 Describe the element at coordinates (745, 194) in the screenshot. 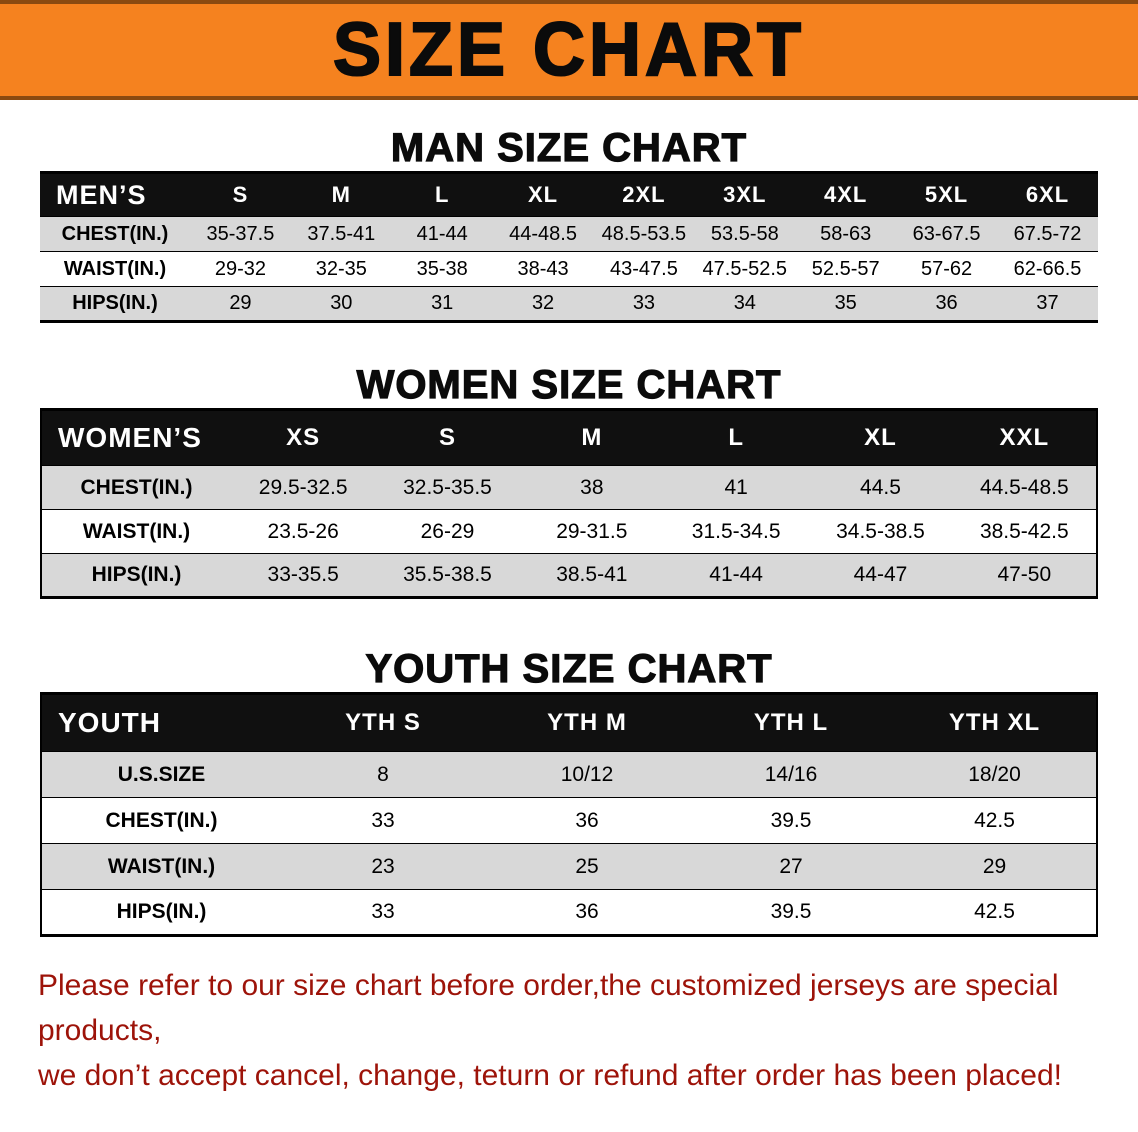

I see `size-column-header: 3XL` at that location.